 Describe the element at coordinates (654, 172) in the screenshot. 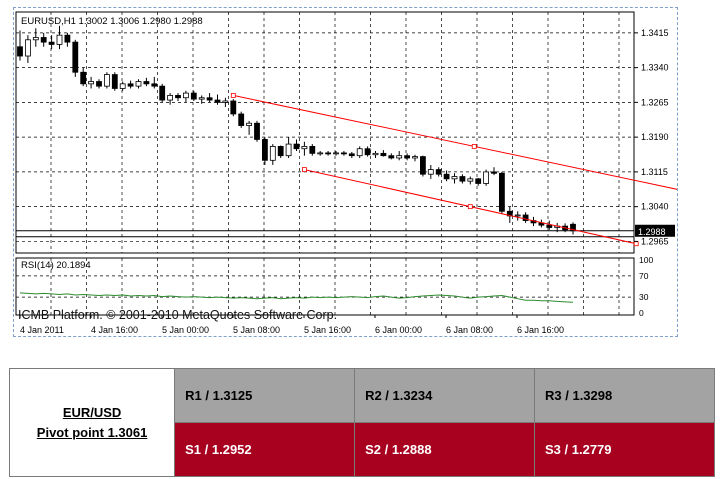

I see `y-tick-label: 1.3115` at that location.